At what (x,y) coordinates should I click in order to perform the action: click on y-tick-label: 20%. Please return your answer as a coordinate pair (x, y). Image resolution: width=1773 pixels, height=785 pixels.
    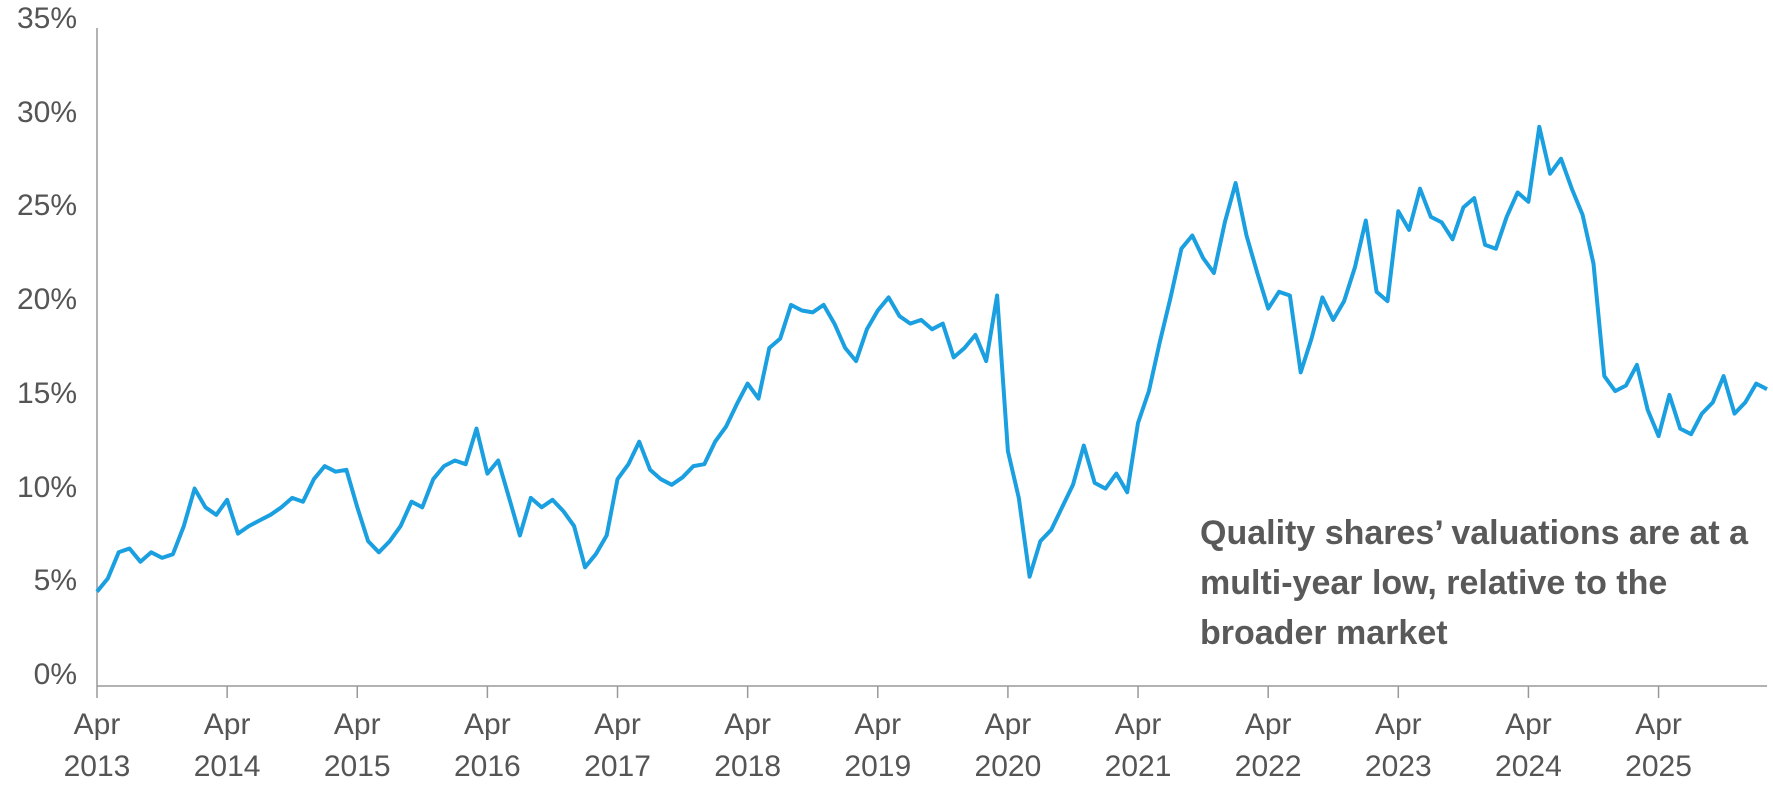
    Looking at the image, I should click on (46, 300).